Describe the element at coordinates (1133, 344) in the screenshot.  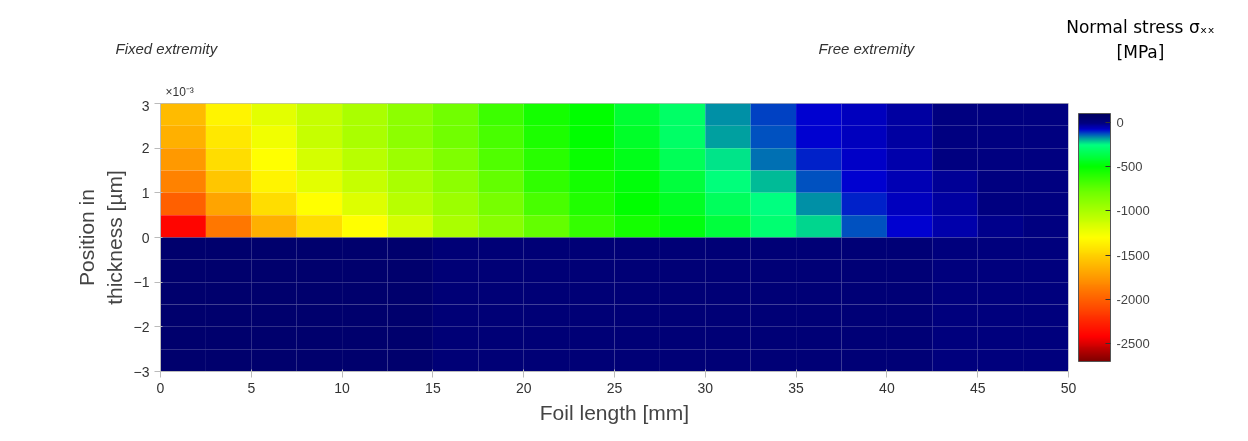
I see `color-bar-label: -2500` at that location.